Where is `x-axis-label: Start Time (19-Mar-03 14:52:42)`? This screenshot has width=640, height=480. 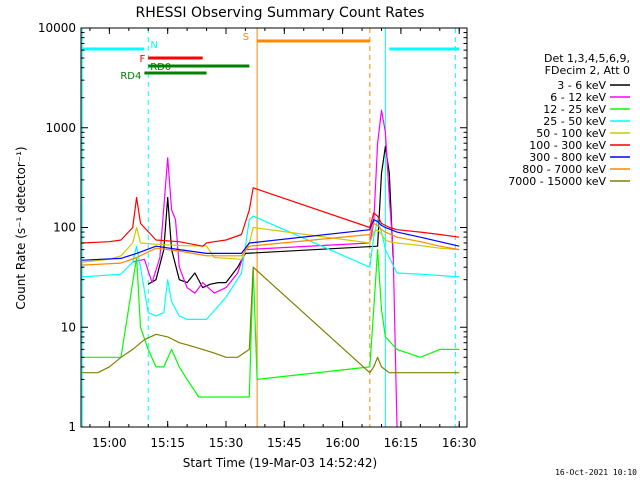
x-axis-label: Start Time (19-Mar-03 14:52:42) is located at coordinates (280, 463).